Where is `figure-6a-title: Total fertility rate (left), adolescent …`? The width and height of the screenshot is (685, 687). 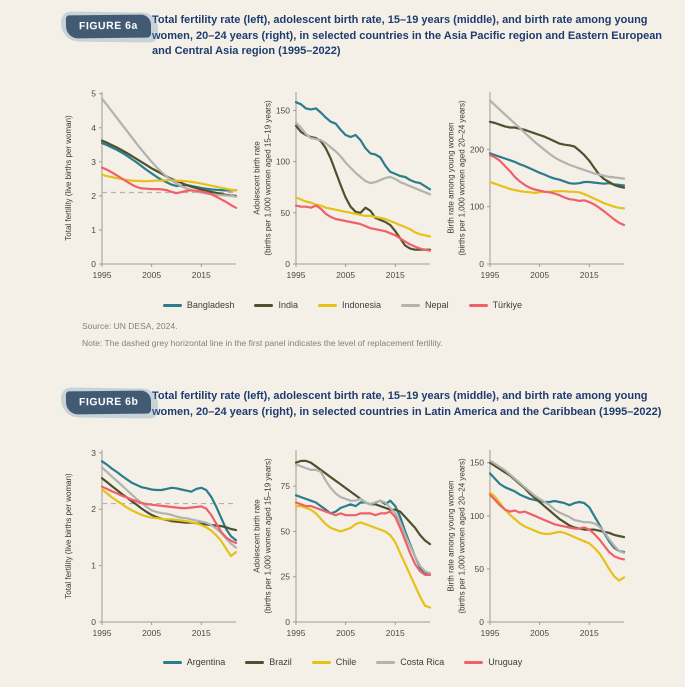 figure-6a-title: Total fertility rate (left), adolescent … is located at coordinates (407, 36).